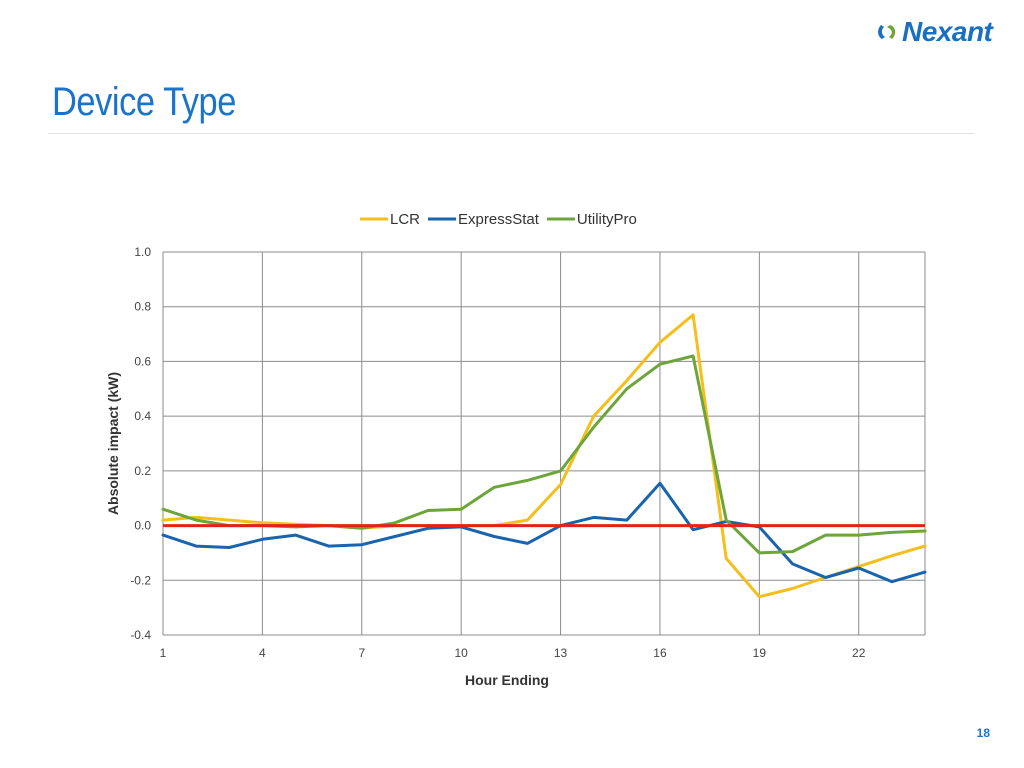 This screenshot has height=768, width=1024. What do you see at coordinates (947, 31) in the screenshot?
I see `logo-wordmark: Nexant` at bounding box center [947, 31].